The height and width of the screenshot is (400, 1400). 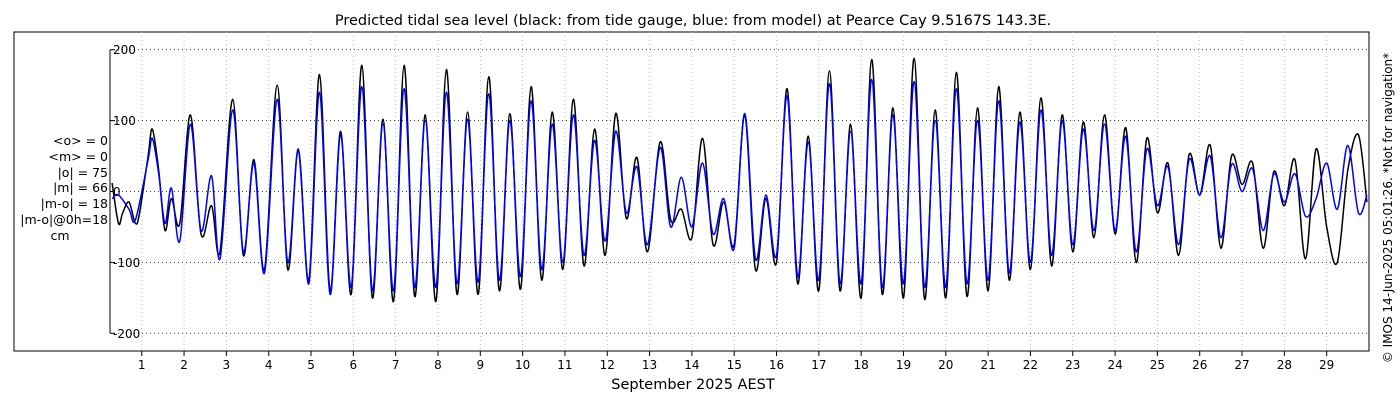 I want to click on x-tick-label: 15, so click(x=734, y=365).